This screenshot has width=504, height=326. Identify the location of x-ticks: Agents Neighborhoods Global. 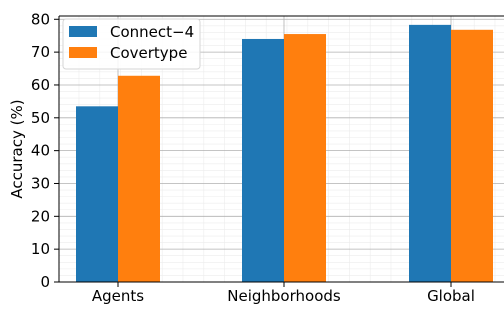
(283, 293).